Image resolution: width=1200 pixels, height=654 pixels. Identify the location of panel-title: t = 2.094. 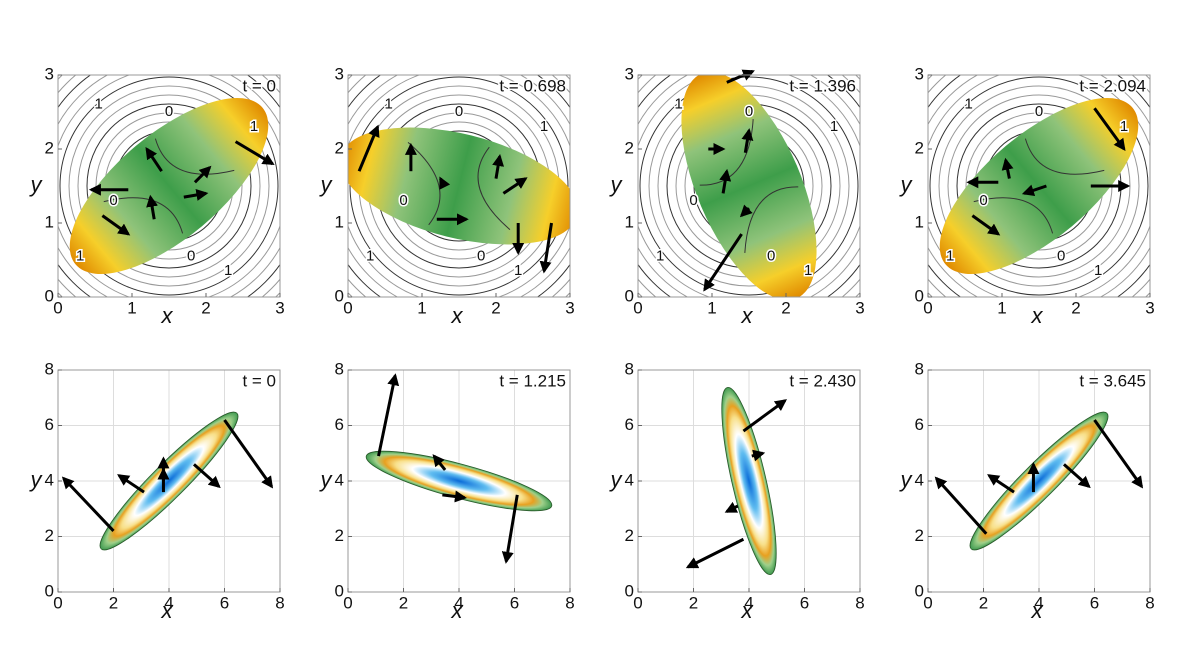
(1112, 85).